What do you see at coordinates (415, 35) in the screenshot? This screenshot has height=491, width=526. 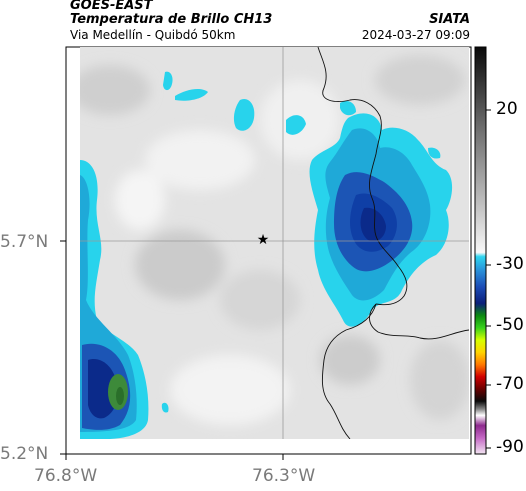 I see `timestamp: 2024-03-27 09:09` at bounding box center [415, 35].